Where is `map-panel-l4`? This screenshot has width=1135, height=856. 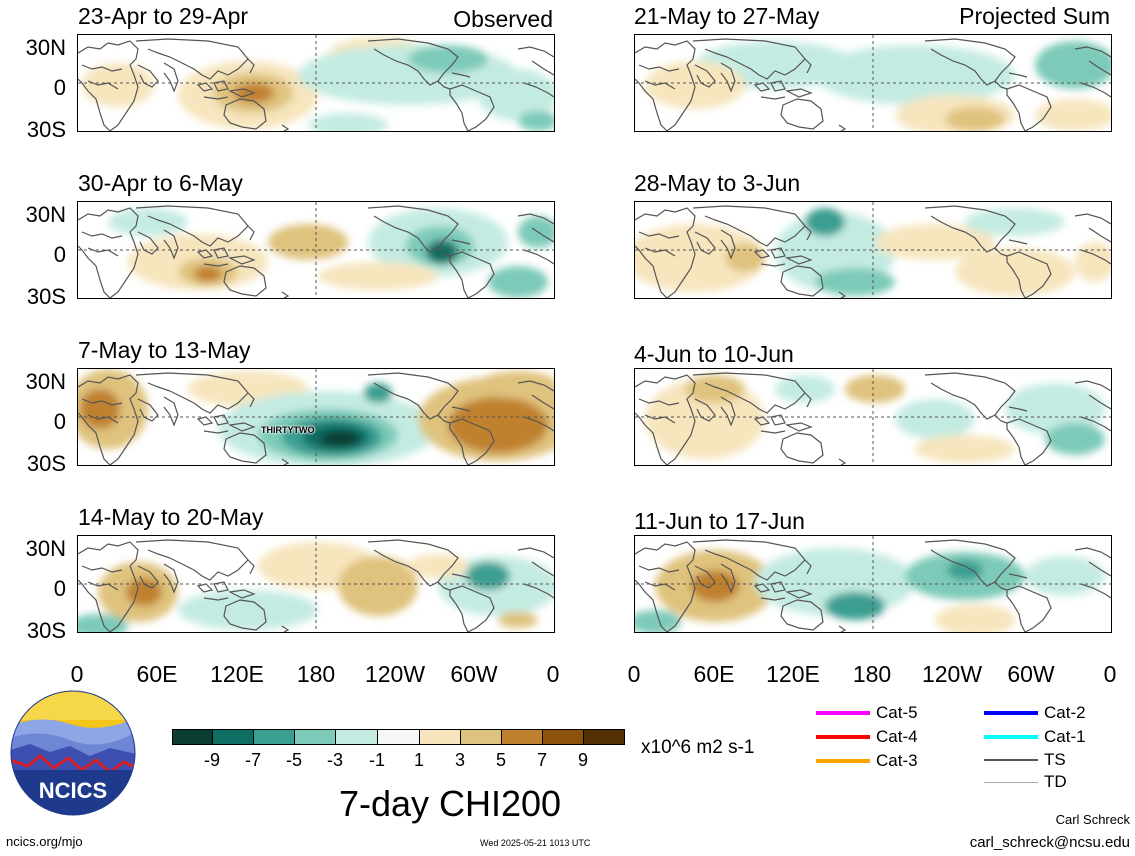 map-panel-l4 is located at coordinates (316, 584).